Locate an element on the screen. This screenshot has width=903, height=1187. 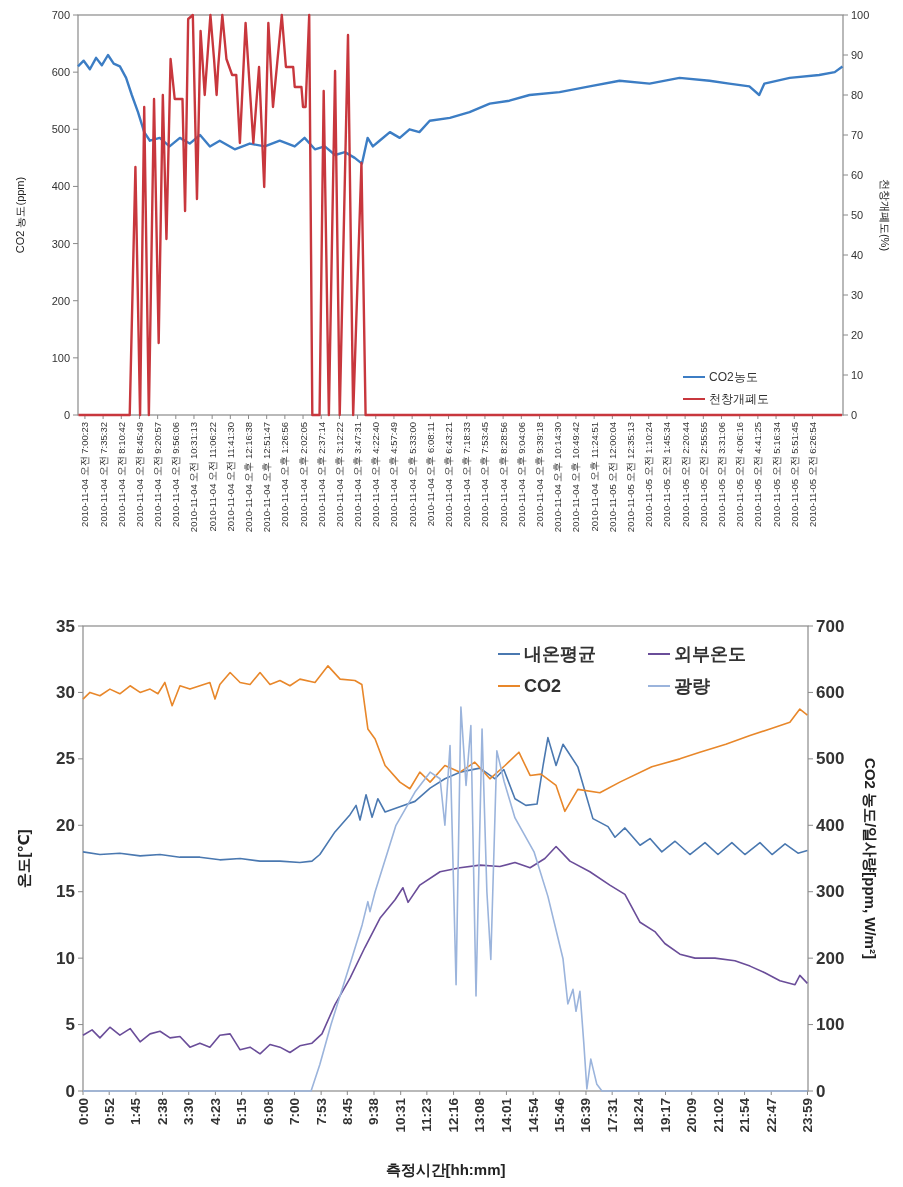
y2-tick-label: 500 is located at coordinates (830, 759).